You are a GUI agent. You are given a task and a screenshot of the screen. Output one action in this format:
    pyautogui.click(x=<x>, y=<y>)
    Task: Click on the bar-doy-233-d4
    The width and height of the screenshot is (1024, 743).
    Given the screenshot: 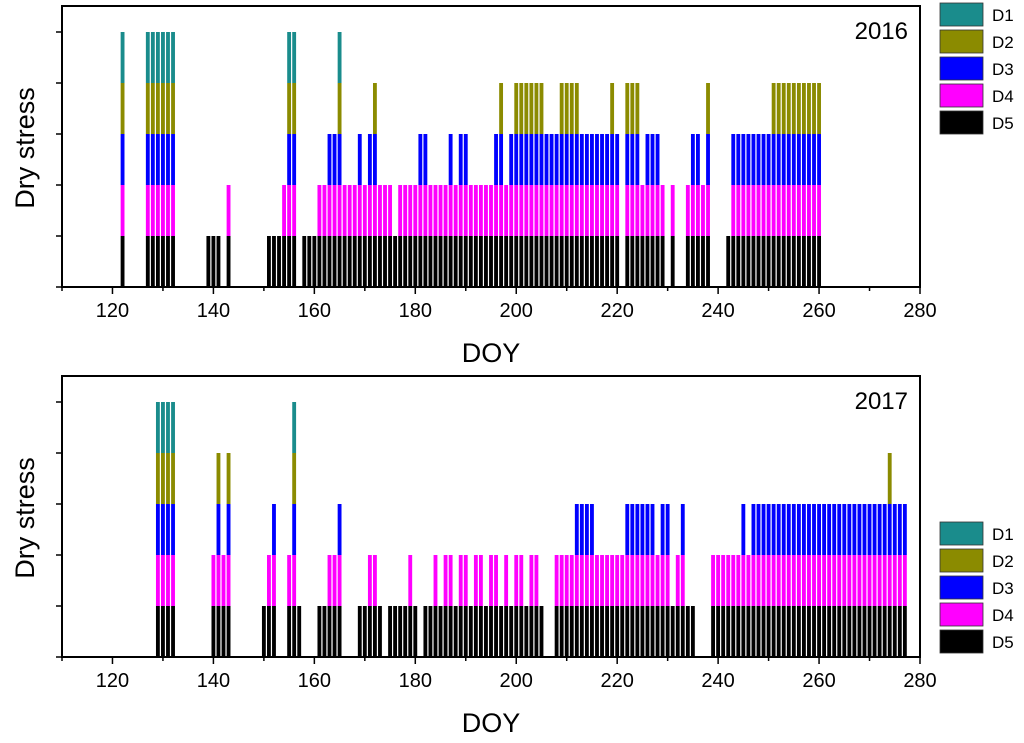 What is the action you would take?
    pyautogui.click(x=682, y=580)
    